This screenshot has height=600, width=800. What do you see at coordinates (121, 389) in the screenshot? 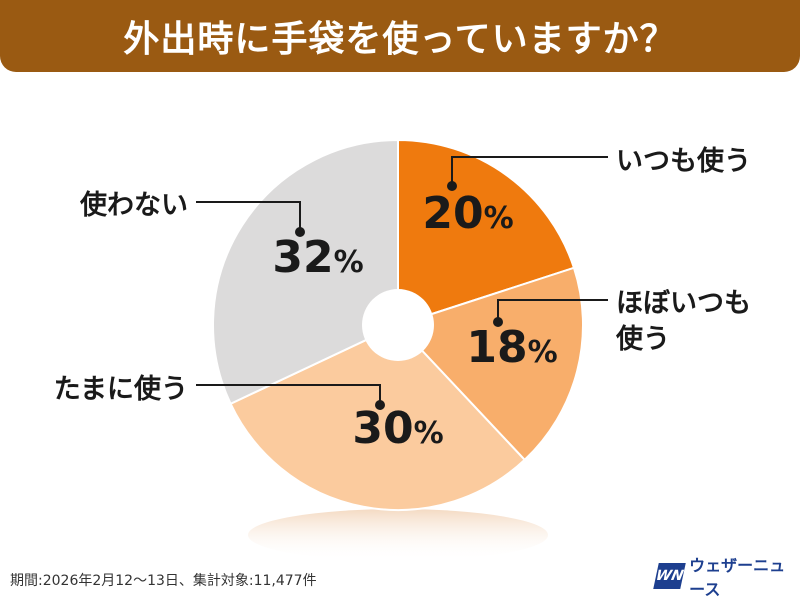
I see `slice-category-label-3: たまに使う` at bounding box center [121, 389].